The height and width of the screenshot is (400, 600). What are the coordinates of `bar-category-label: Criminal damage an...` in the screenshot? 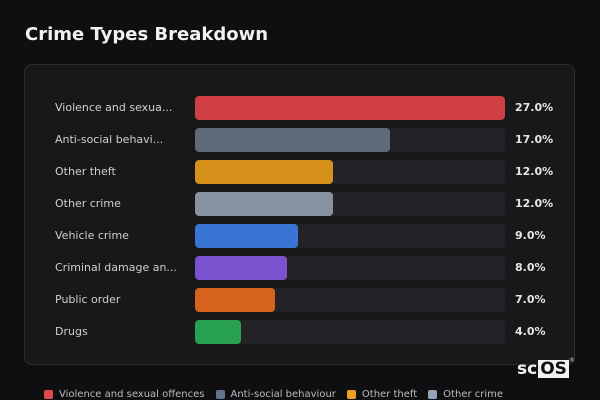 It's located at (116, 267).